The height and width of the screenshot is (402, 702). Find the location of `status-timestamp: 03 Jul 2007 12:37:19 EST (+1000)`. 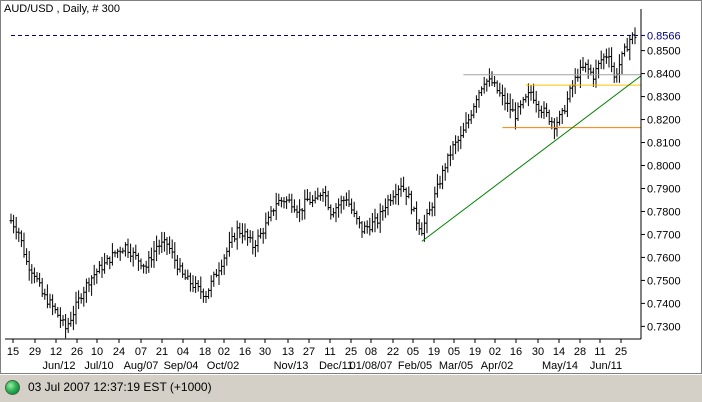

status-timestamp: 03 Jul 2007 12:37:19 EST (+1000) is located at coordinates (120, 387).